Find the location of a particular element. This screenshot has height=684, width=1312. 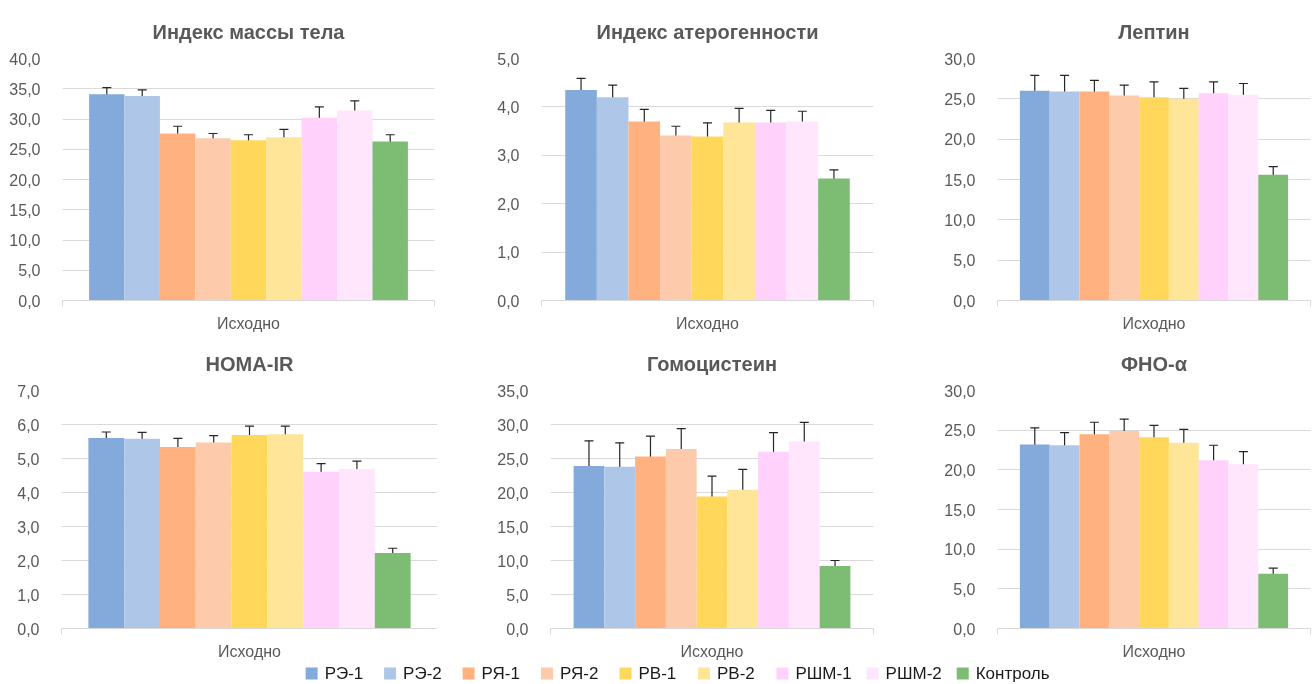

legend-label: РШМ-1 is located at coordinates (823, 673).